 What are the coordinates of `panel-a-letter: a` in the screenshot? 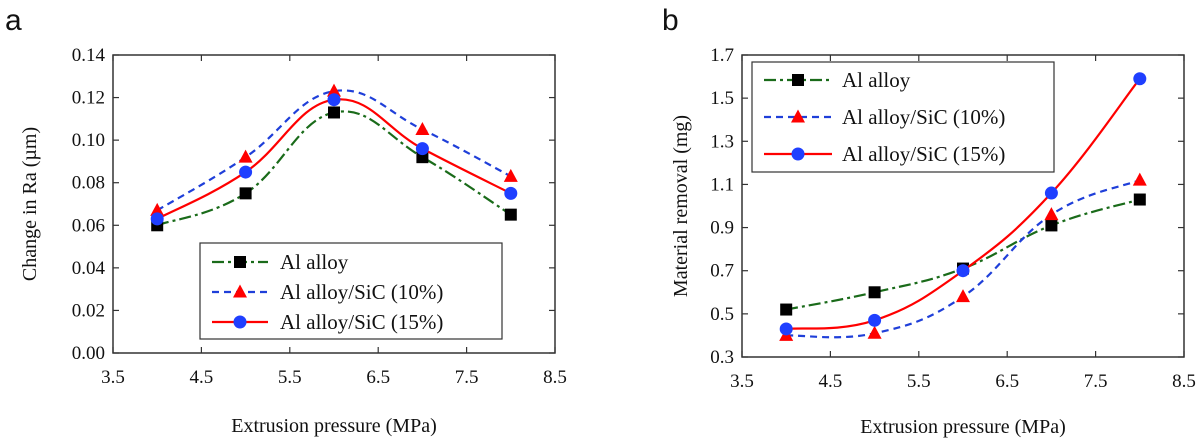 It's located at (13, 20).